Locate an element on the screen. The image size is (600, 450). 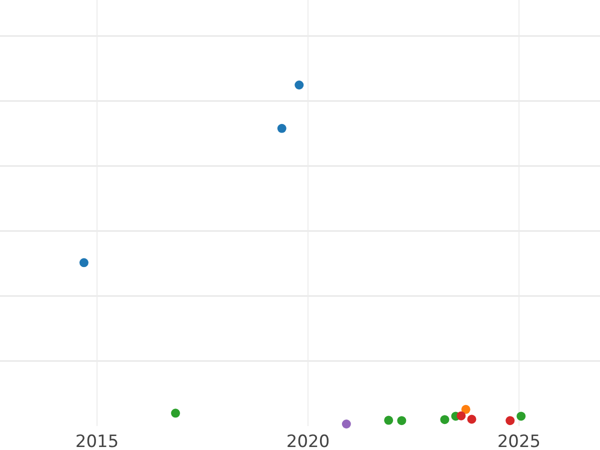
x-tick-label: 2025 is located at coordinates (519, 441).